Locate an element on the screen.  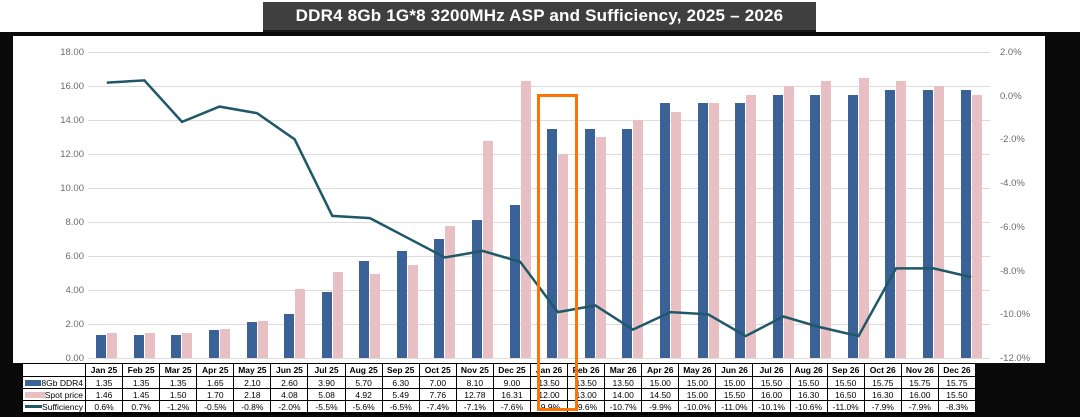
legend-cell: 8Gb DDR4 is located at coordinates (54, 383).